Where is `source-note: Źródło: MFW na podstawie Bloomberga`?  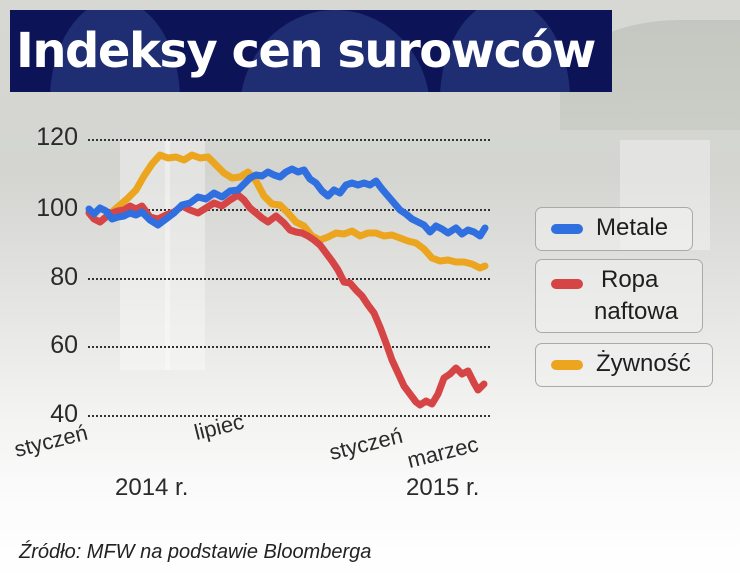
source-note: Źródło: MFW na podstawie Bloomberga is located at coordinates (195, 552).